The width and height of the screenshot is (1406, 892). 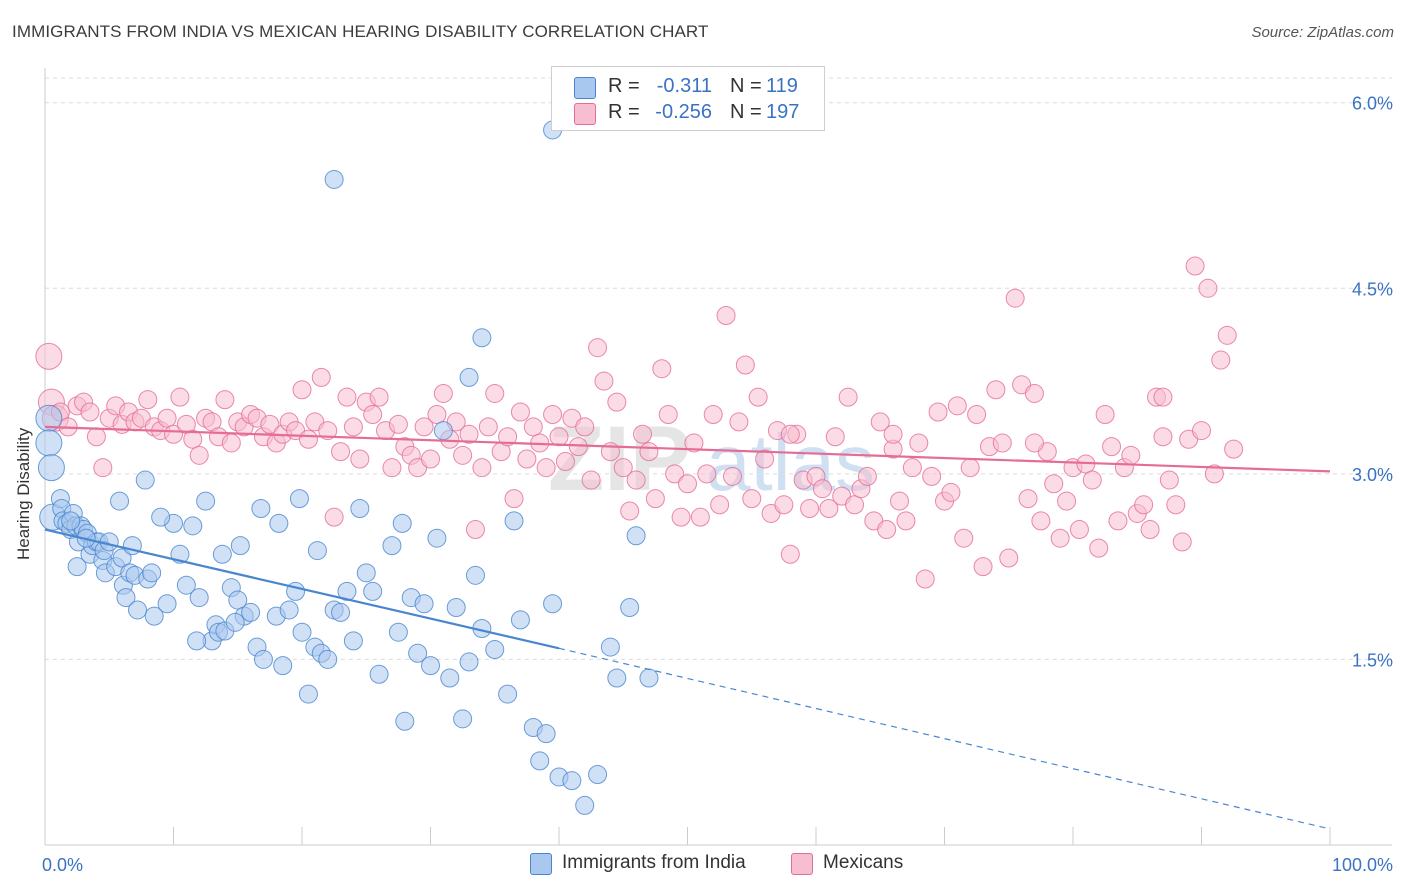 I want to click on bottom-swatch-india, so click(x=541, y=864).